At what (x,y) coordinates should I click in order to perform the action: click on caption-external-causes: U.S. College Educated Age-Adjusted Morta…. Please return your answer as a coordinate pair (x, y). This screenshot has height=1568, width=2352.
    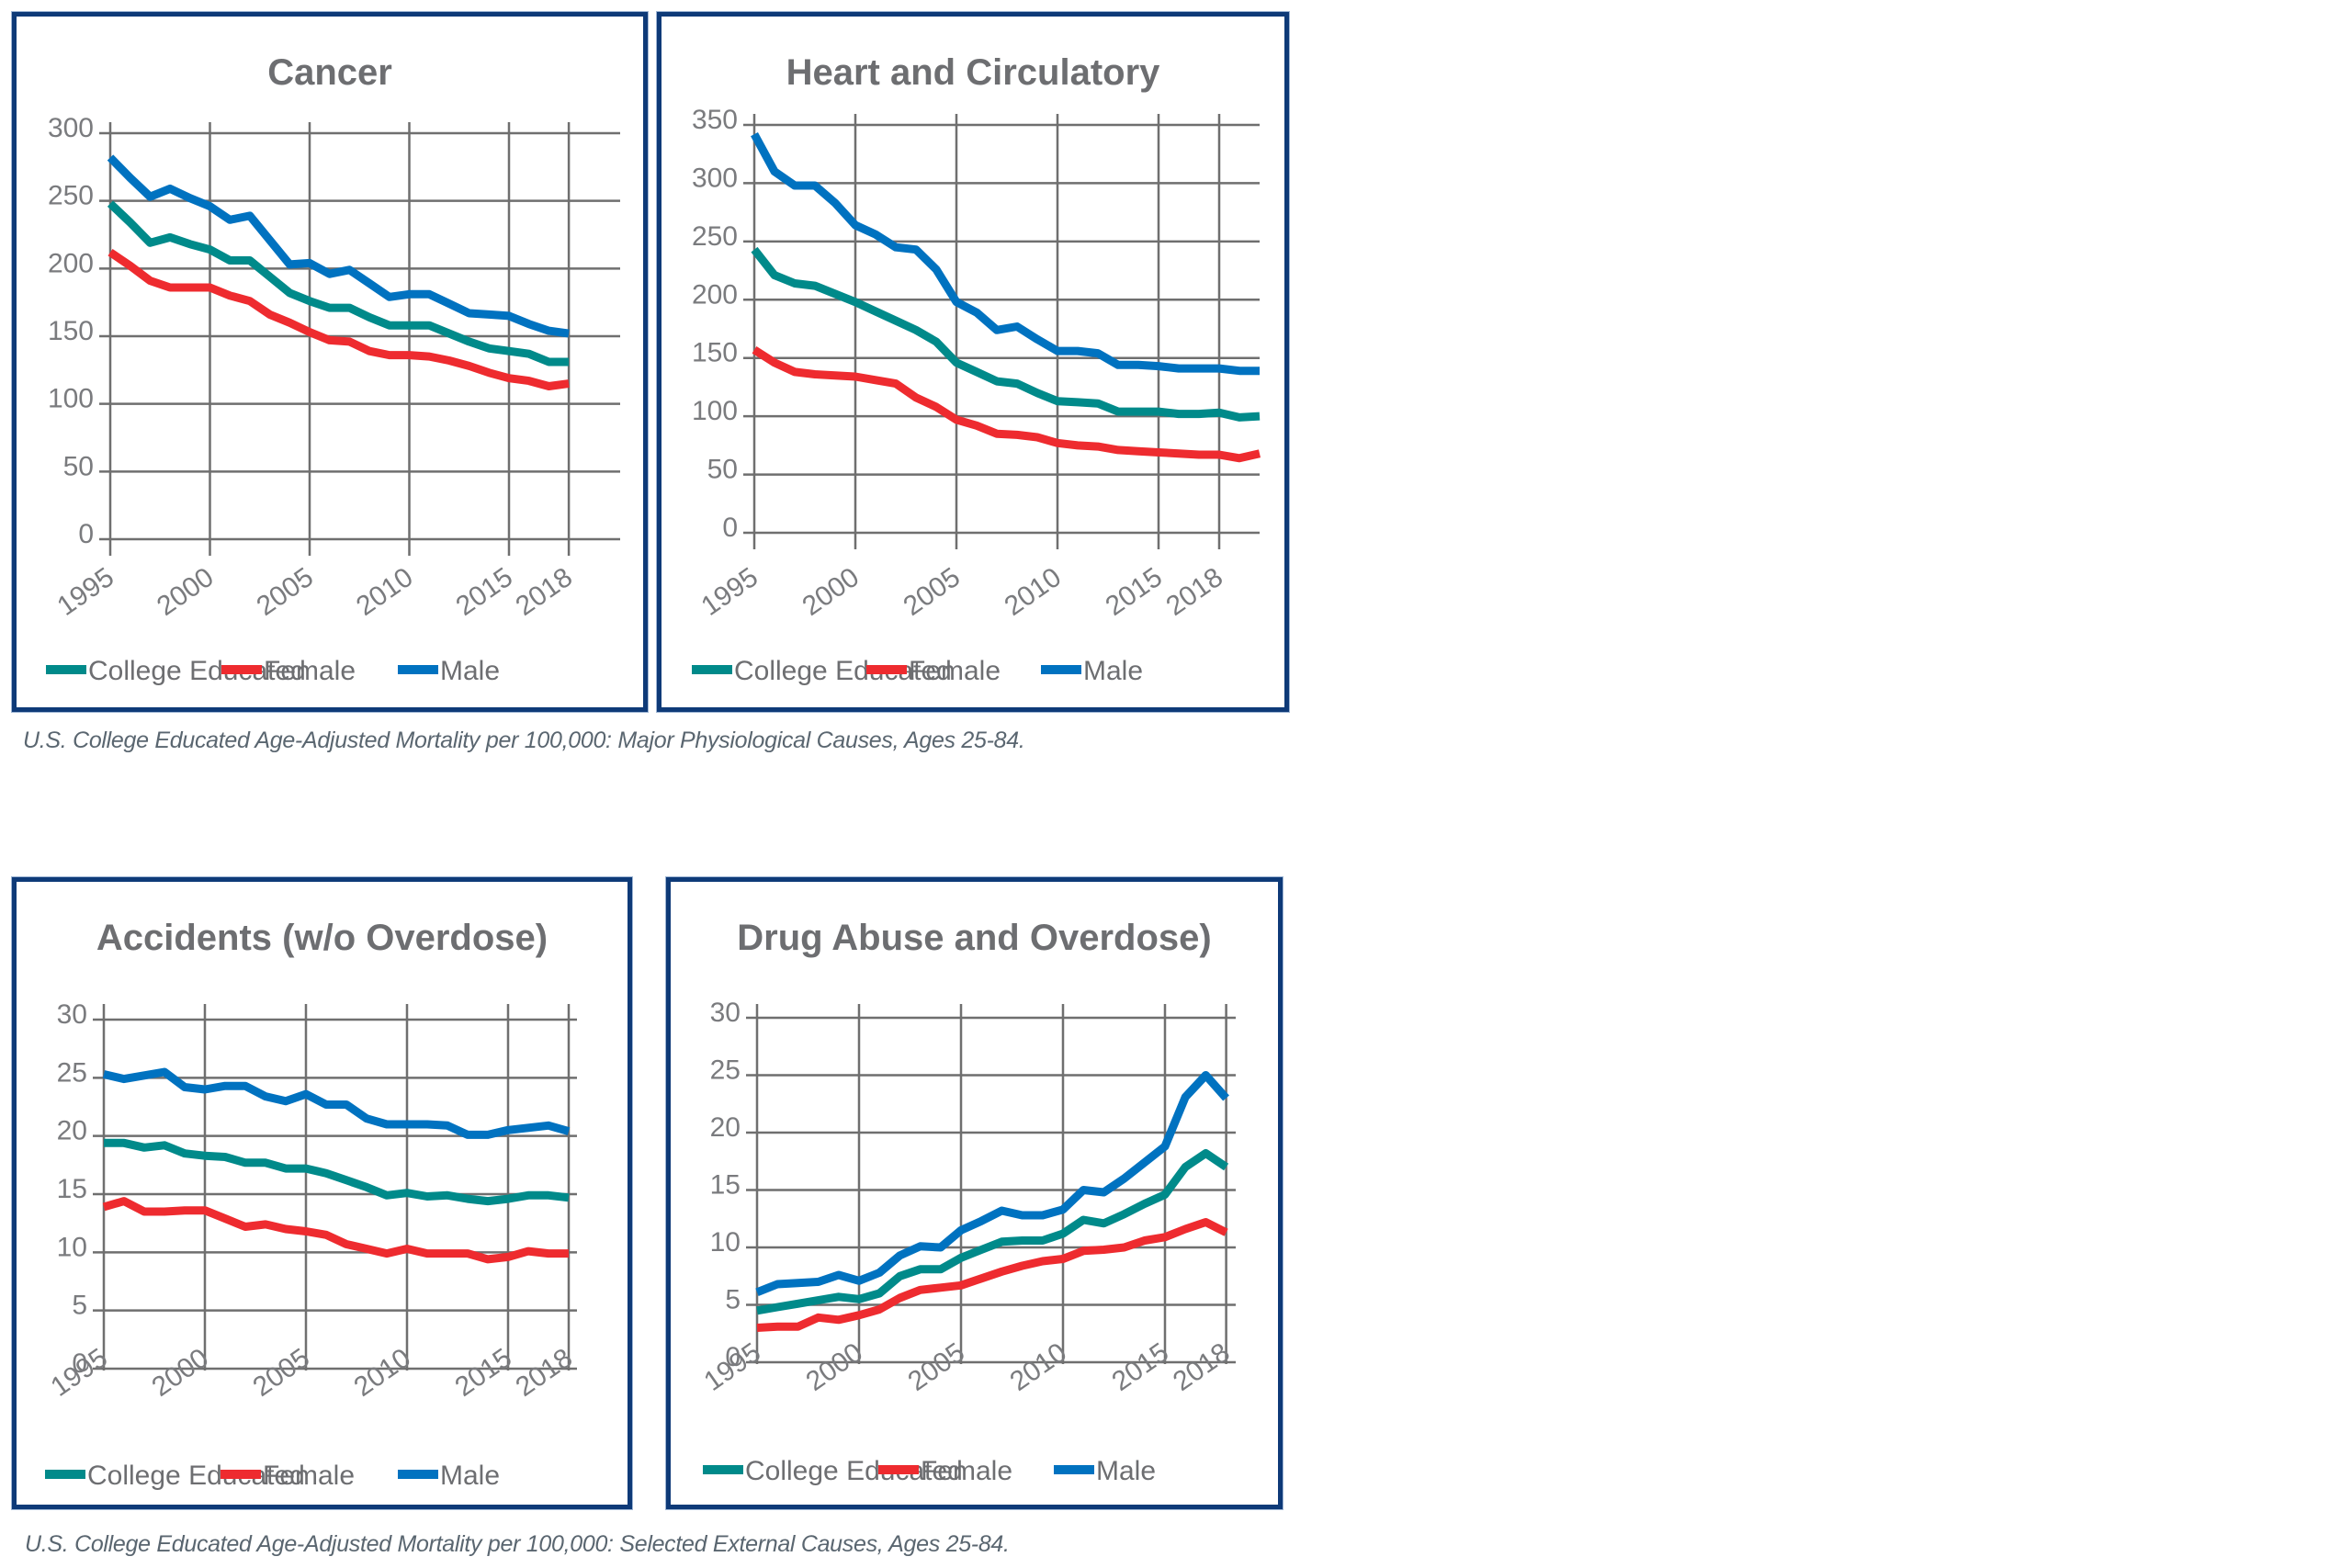
    Looking at the image, I should click on (517, 1544).